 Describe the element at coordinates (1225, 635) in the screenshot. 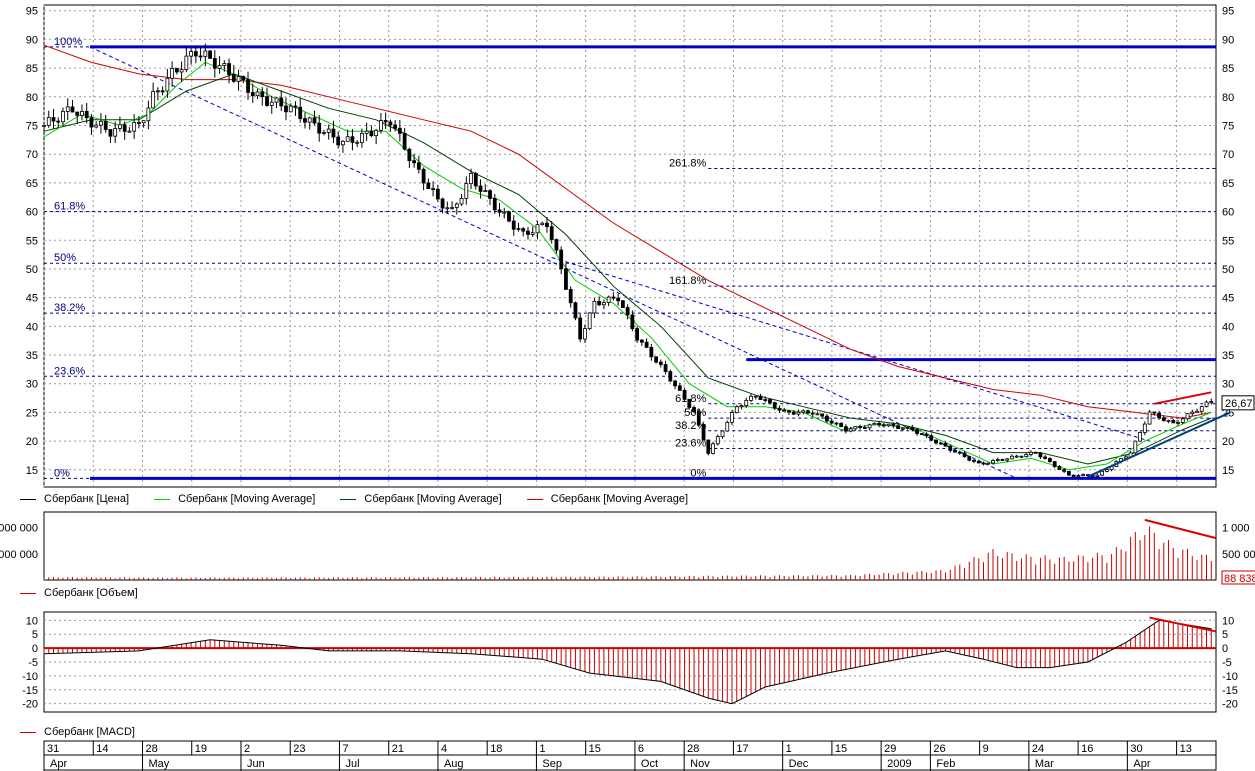

I see `macd-tick-right: 5` at that location.